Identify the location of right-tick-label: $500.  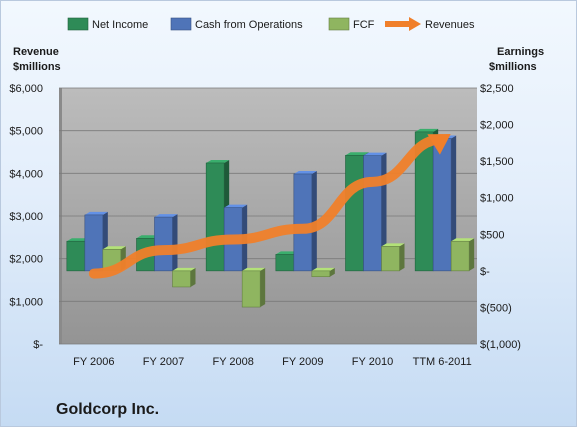
(492, 235).